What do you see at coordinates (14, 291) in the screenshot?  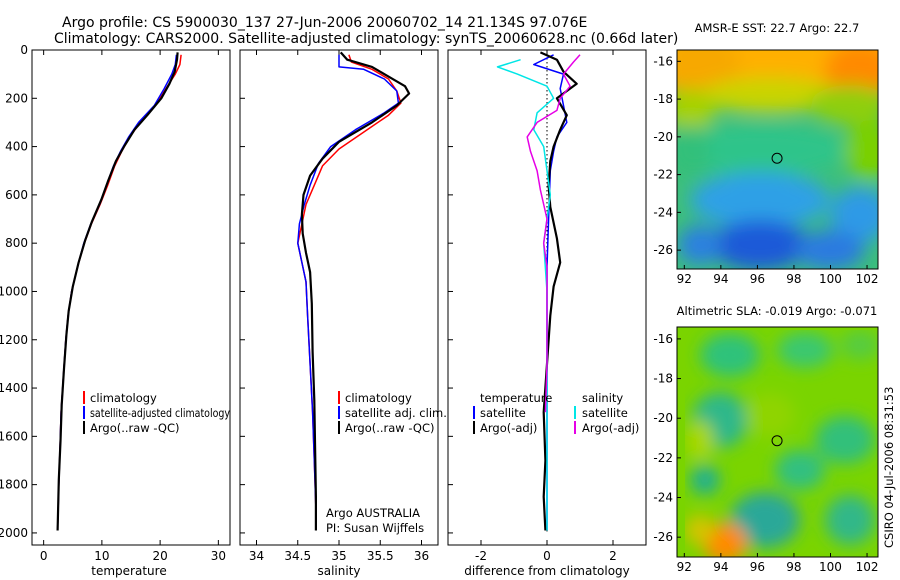 I see `y-tick-label: 1000` at bounding box center [14, 291].